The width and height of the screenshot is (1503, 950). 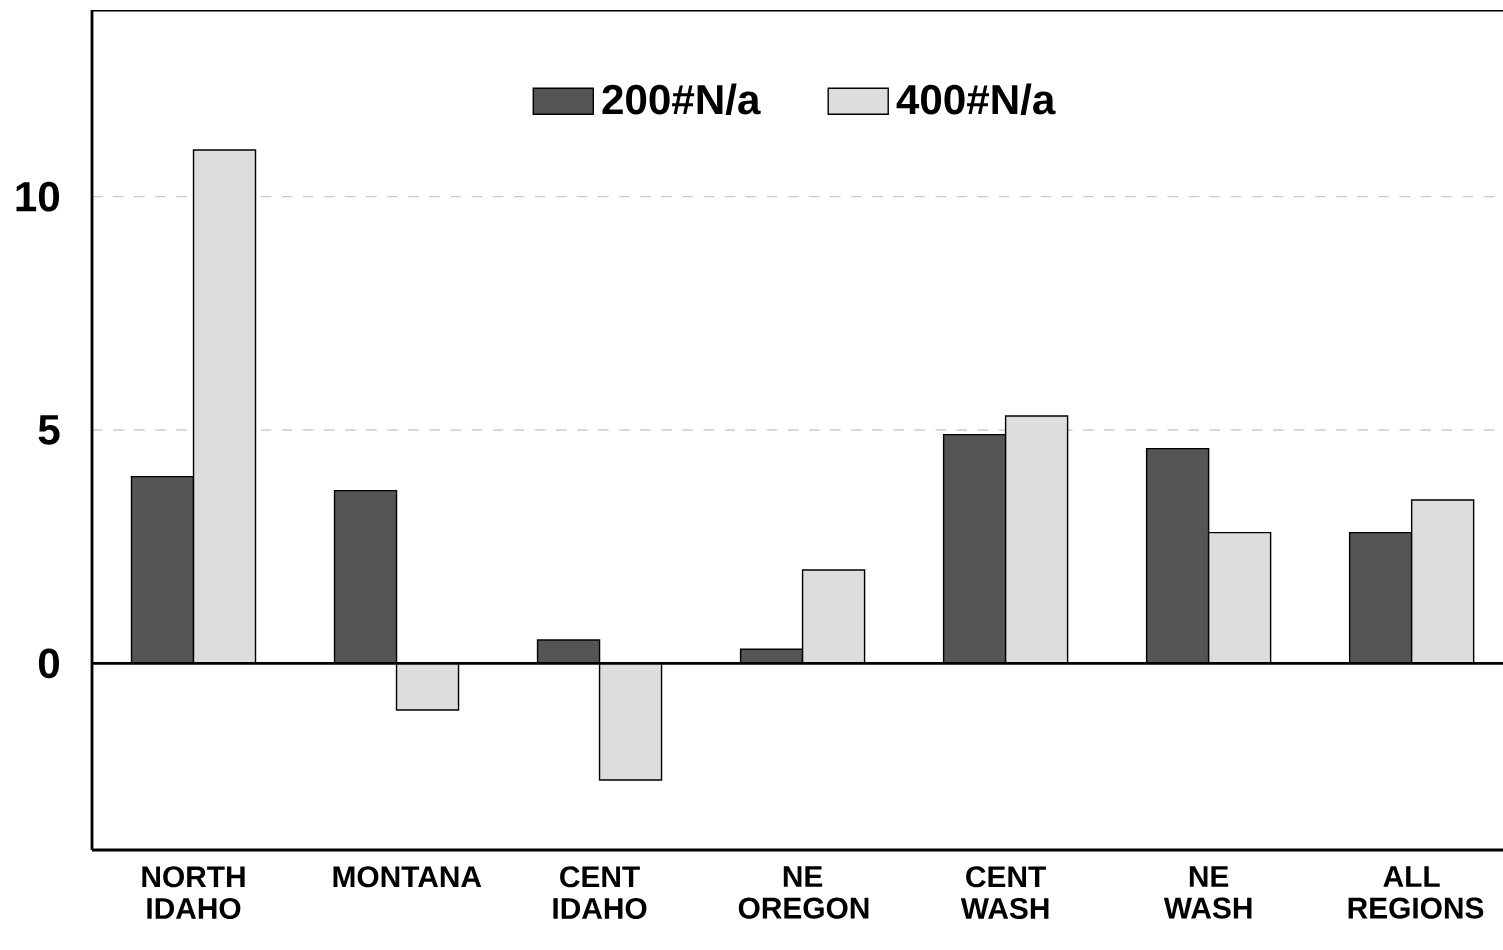 I want to click on x-tick-label: NE WASH, so click(x=1207, y=892).